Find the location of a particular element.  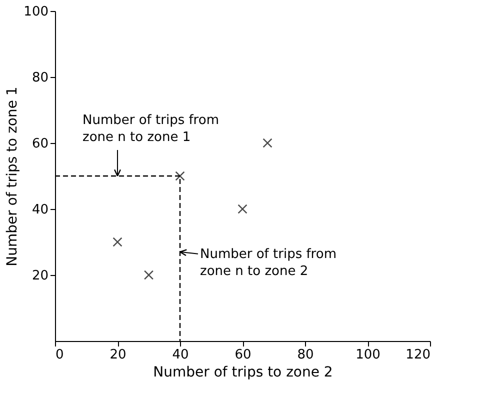

x-tick-label: 120 is located at coordinates (418, 355).